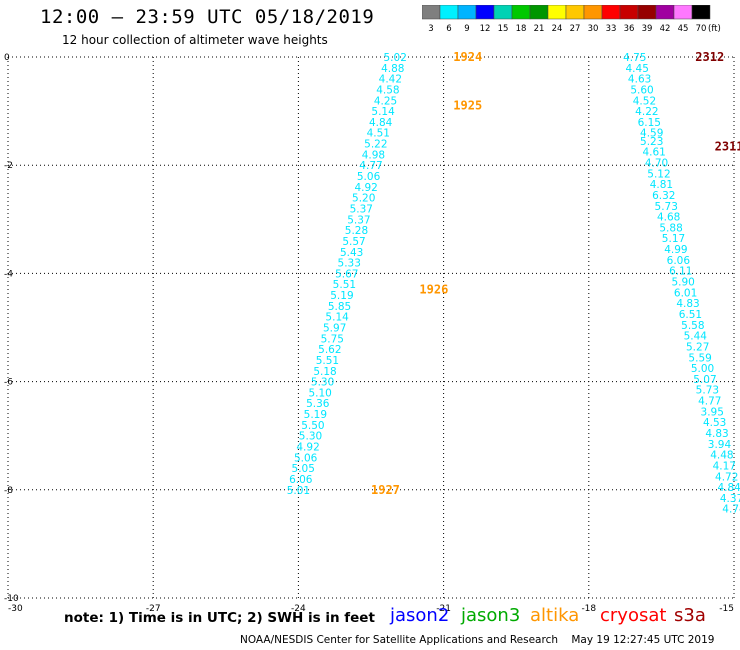  Describe the element at coordinates (690, 315) in the screenshot. I see `wave-height-value: 6.51` at that location.